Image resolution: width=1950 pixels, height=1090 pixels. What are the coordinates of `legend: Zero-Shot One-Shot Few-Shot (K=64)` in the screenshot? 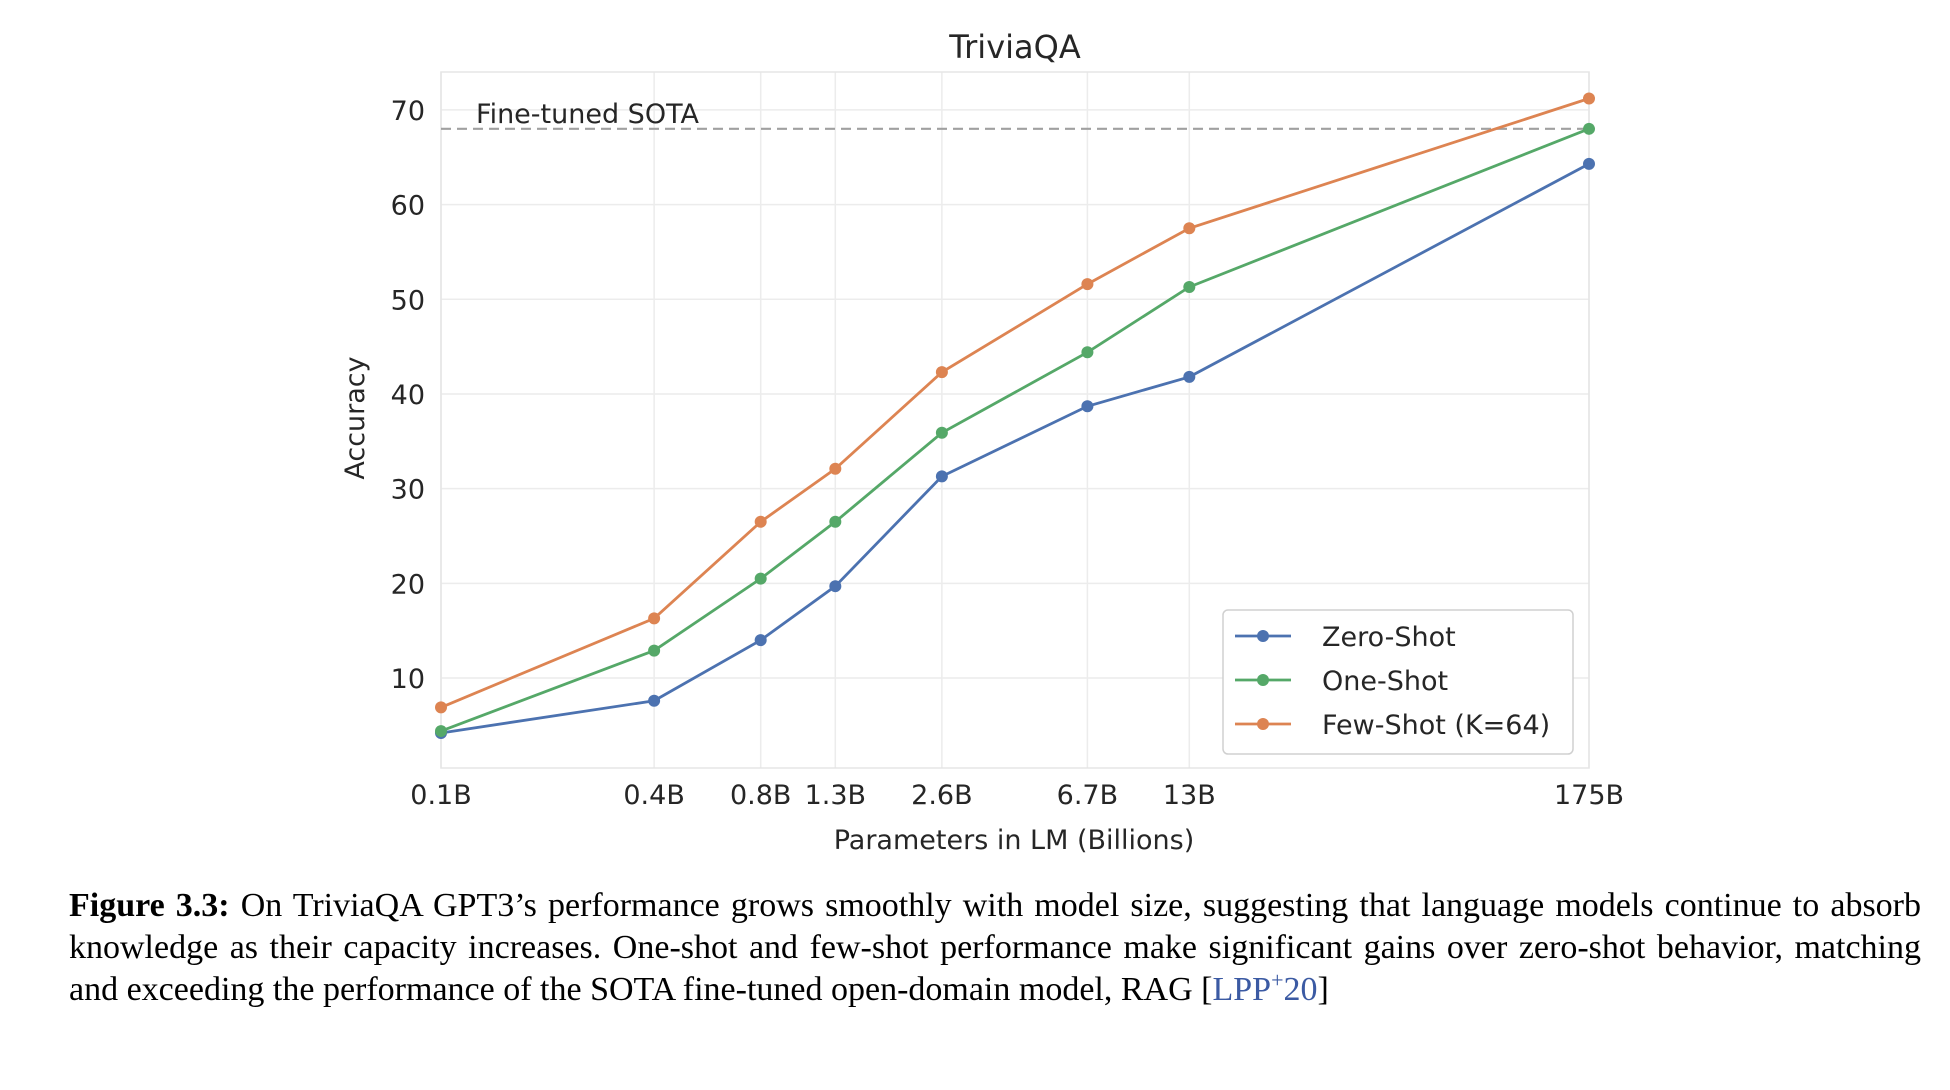 It's located at (1398, 682).